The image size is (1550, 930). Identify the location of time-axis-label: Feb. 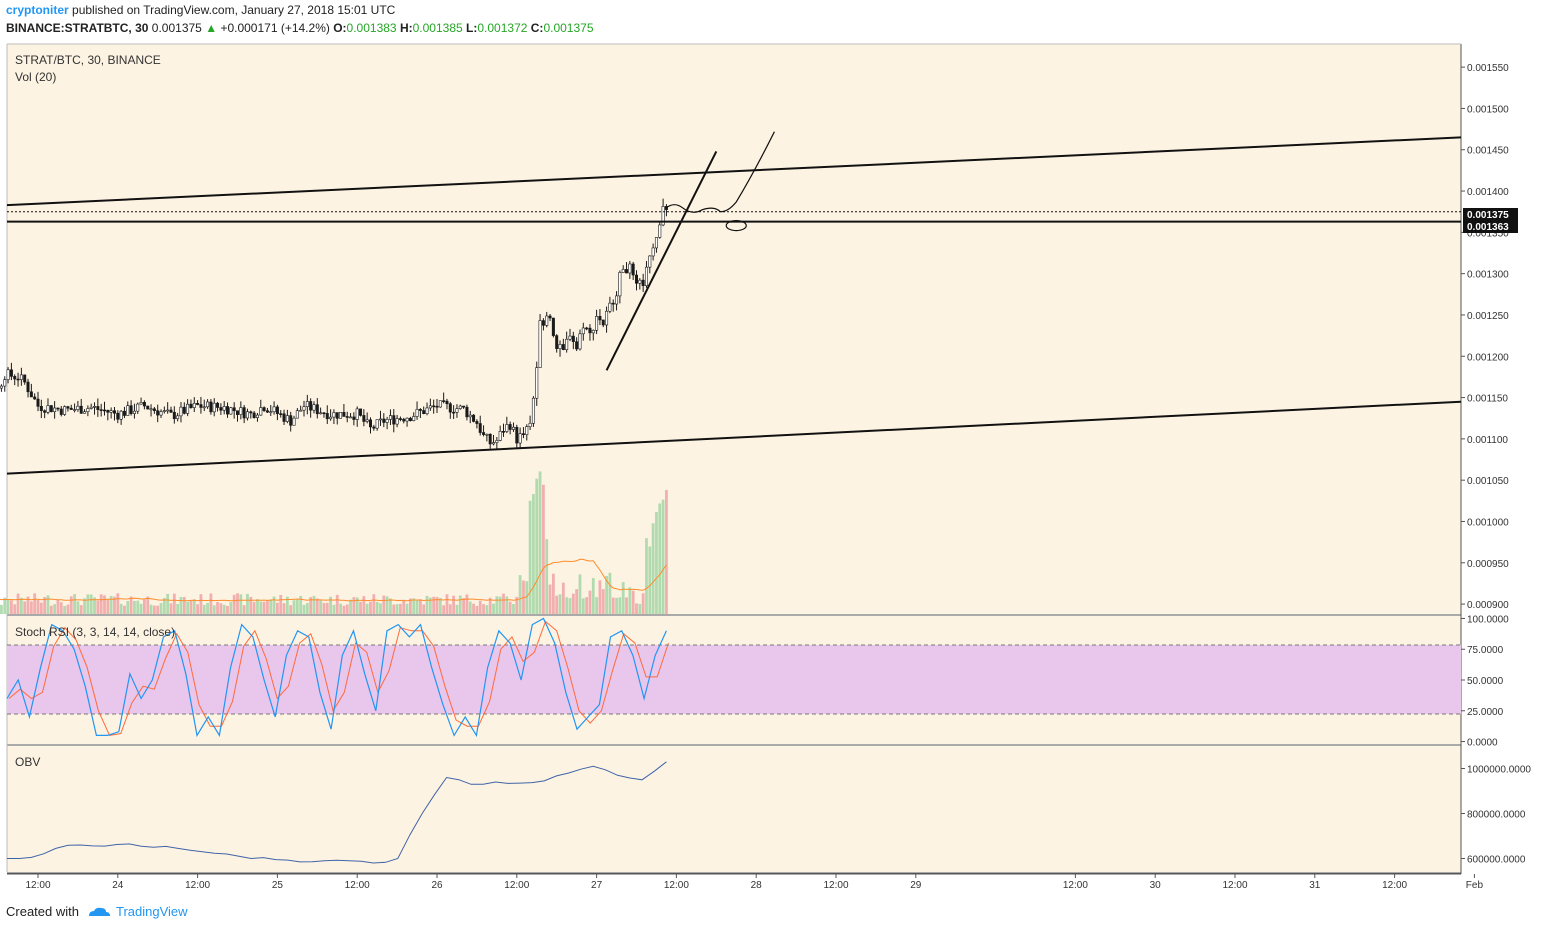
(1475, 885).